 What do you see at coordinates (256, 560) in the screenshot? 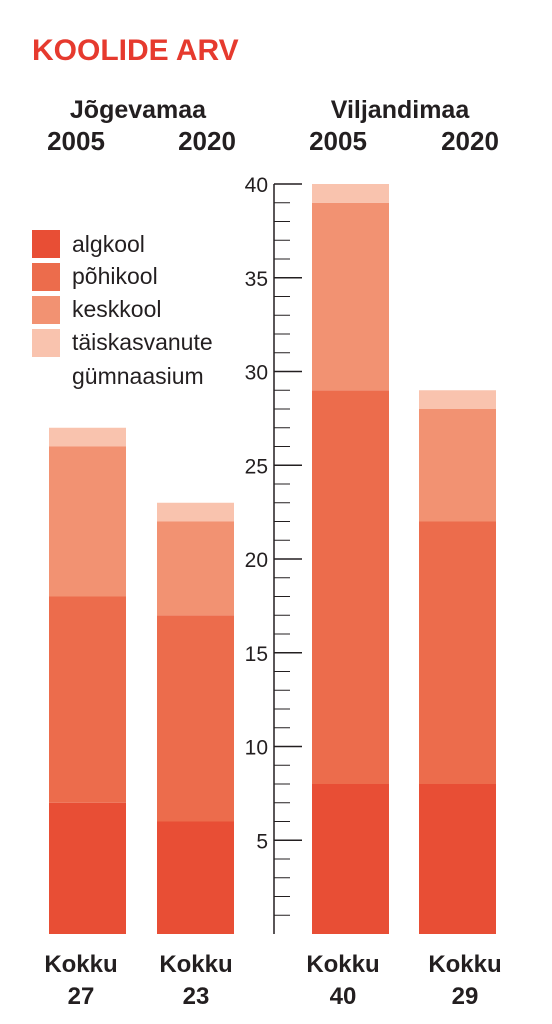
I see `y-tick-label: 20` at bounding box center [256, 560].